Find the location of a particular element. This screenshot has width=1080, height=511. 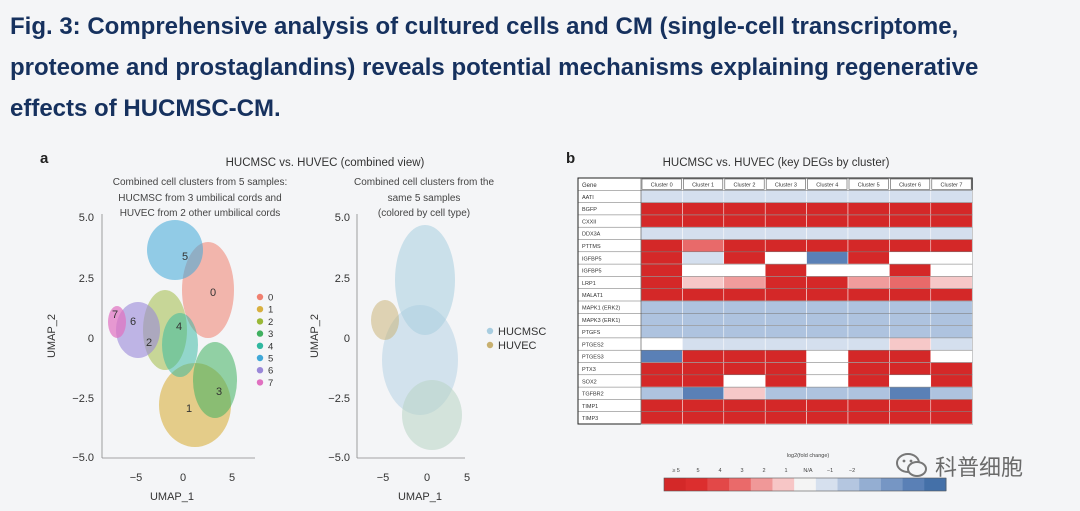

heatmap-gene-label: PTGFS is located at coordinates (591, 333).